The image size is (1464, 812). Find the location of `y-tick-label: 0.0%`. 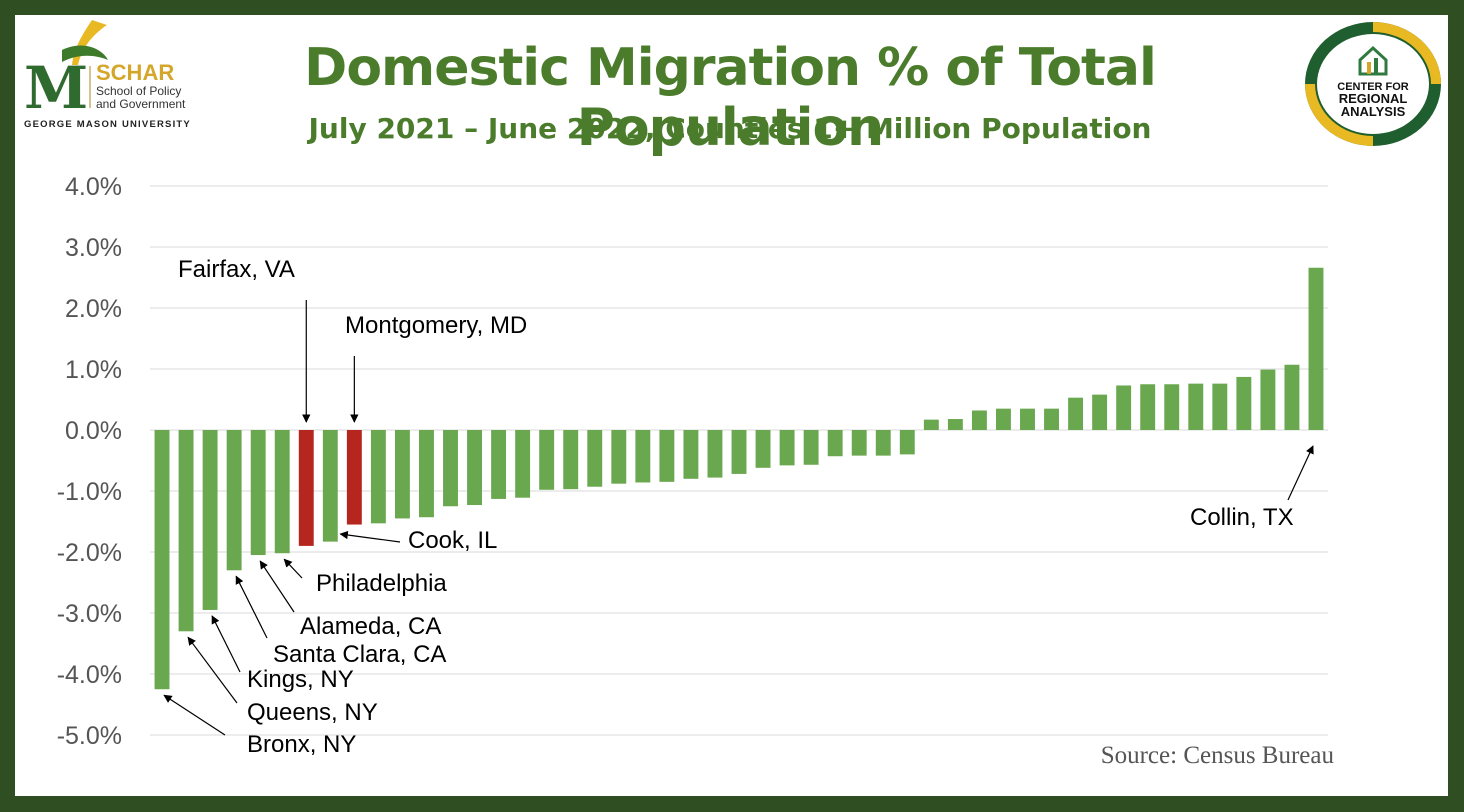

y-tick-label: 0.0% is located at coordinates (93, 431).